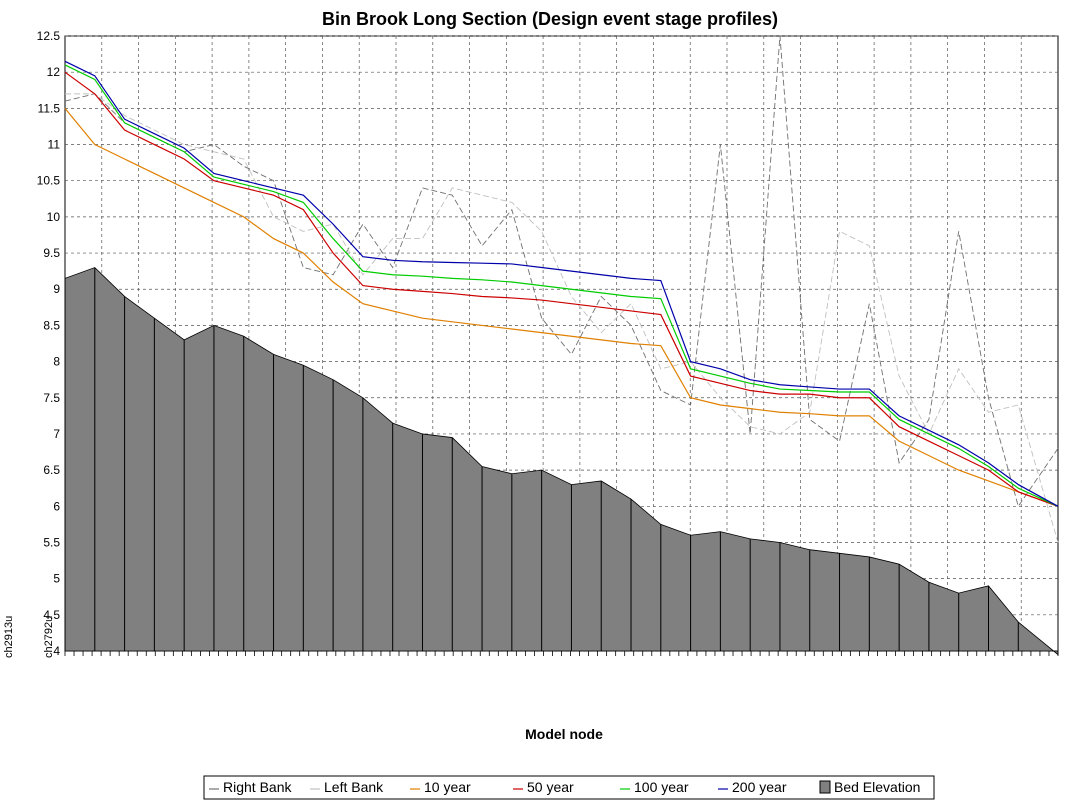  I want to click on legend-label-bed-elevation: Bed Elevation, so click(877, 787).